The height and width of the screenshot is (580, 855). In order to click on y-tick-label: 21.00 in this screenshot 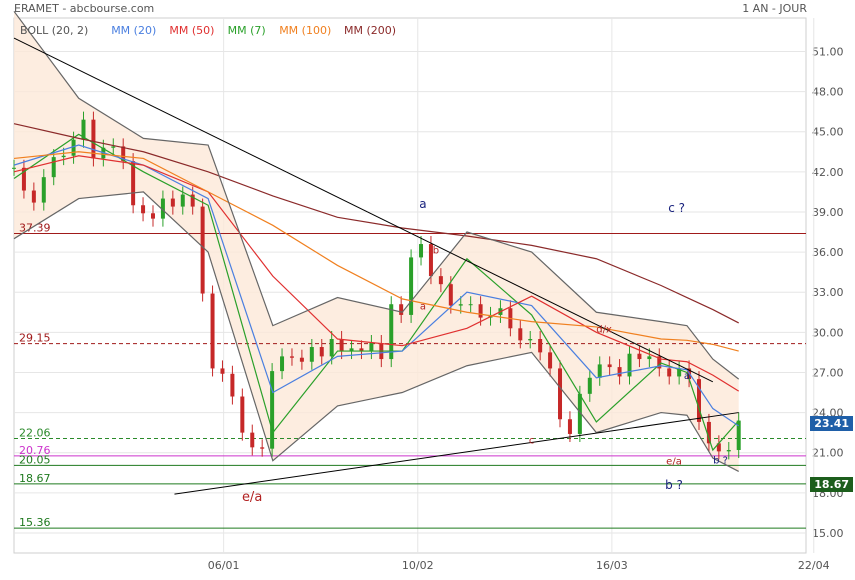, I will do `click(828, 453)`.